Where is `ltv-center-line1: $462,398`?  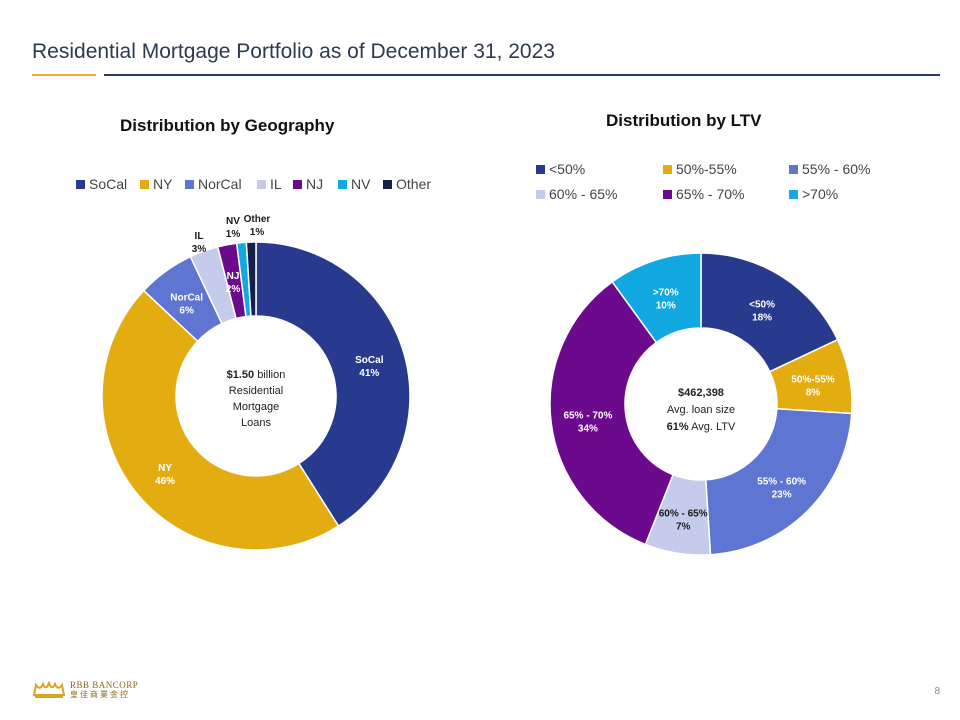
ltv-center-line1: $462,398 is located at coordinates (701, 393).